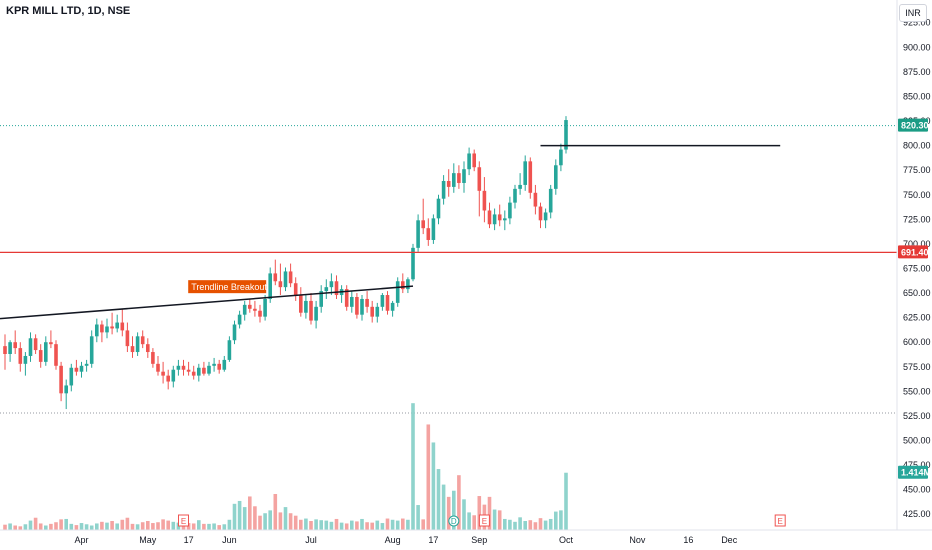 The width and height of the screenshot is (932, 550). What do you see at coordinates (917, 293) in the screenshot?
I see `price-tick-label: 650.00` at bounding box center [917, 293].